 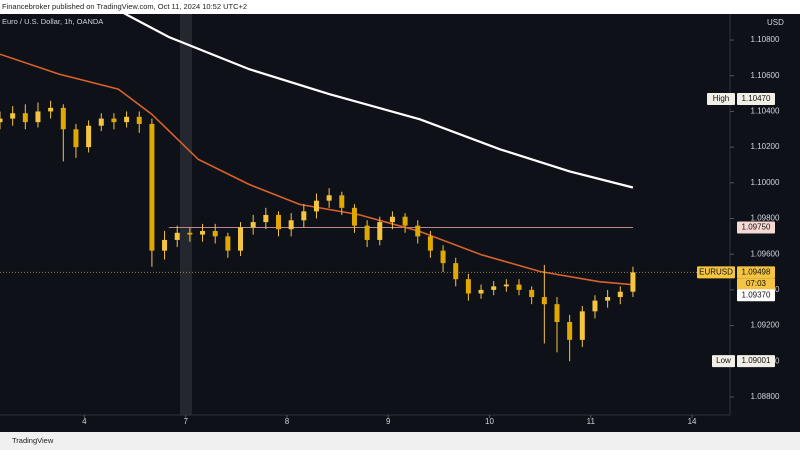 What do you see at coordinates (185, 421) in the screenshot?
I see `x-tick-label: 7` at bounding box center [185, 421].